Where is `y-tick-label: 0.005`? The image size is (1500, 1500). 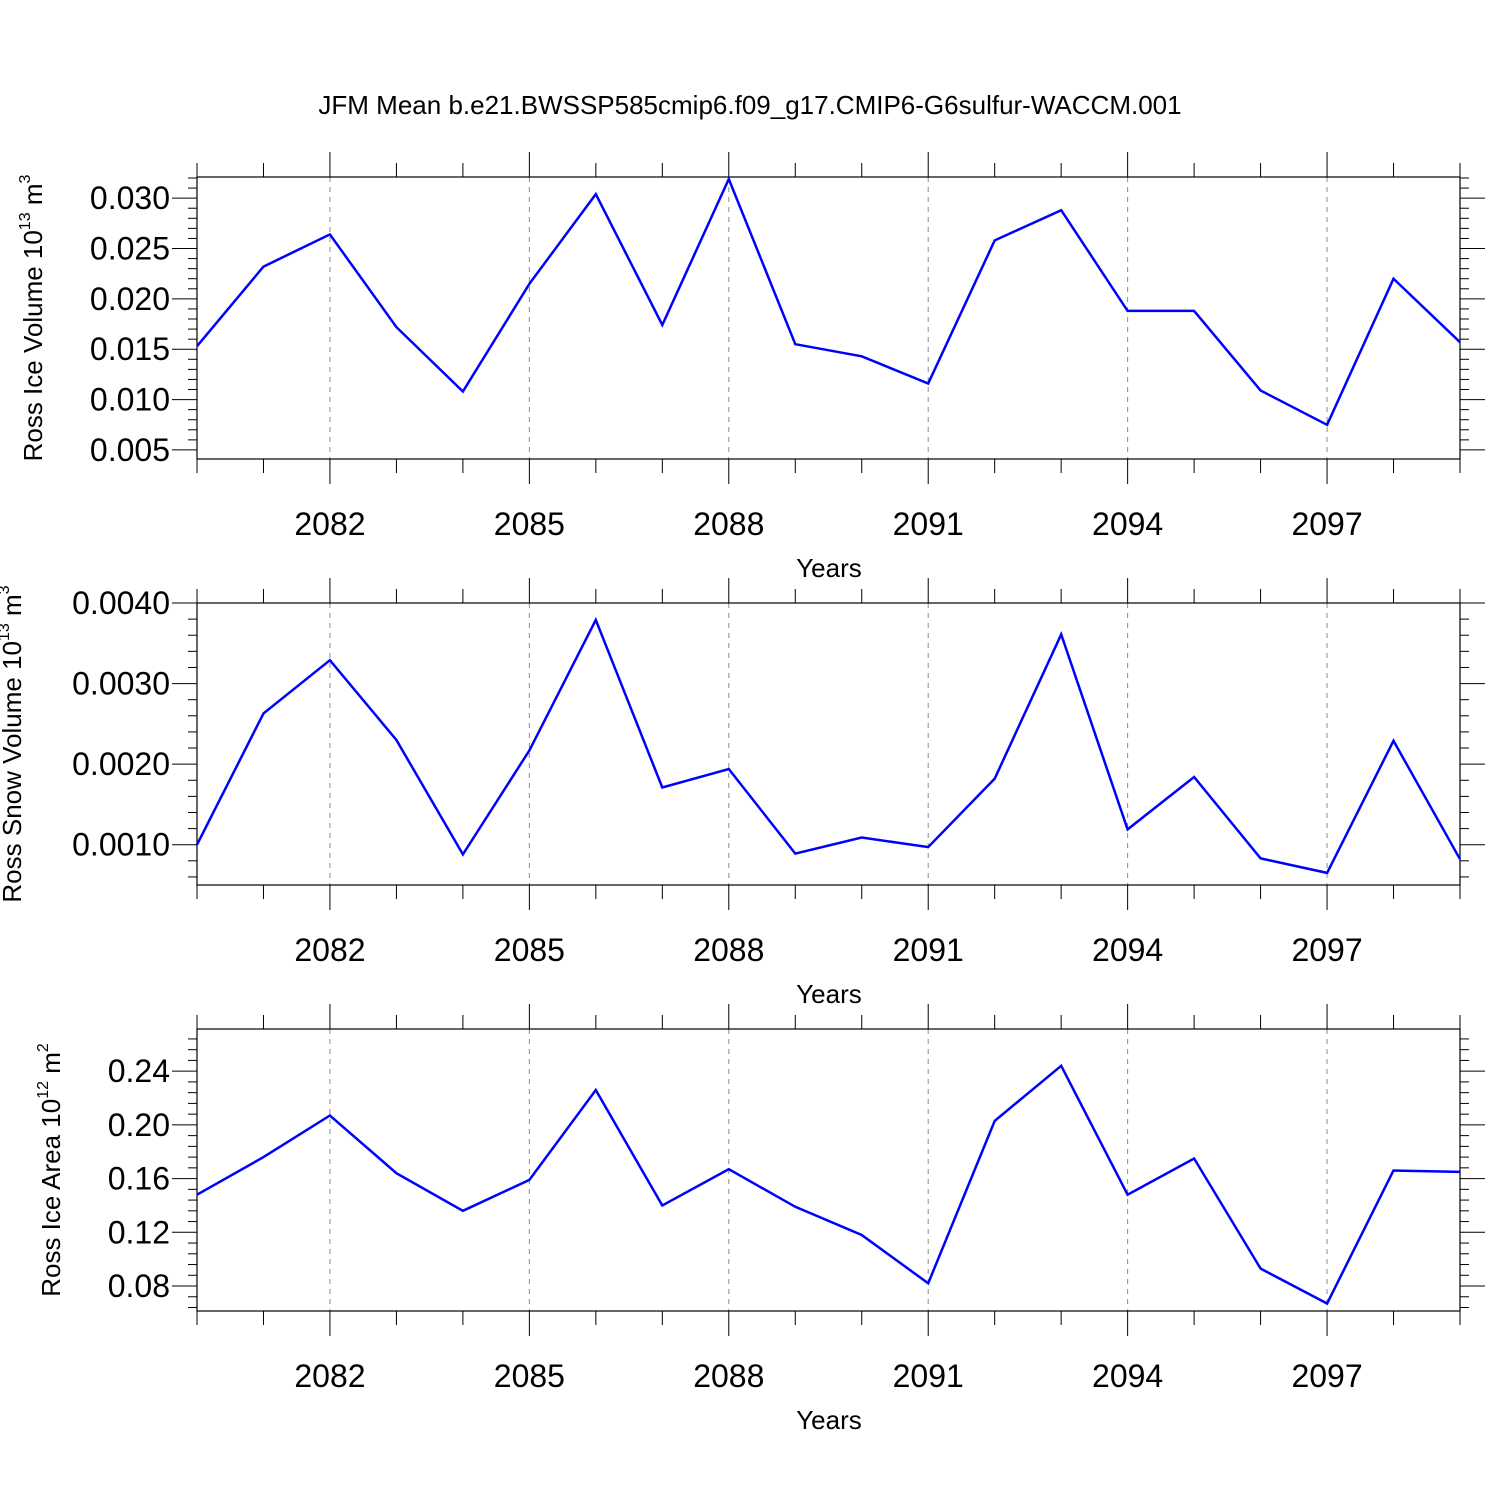
y-tick-label: 0.005 is located at coordinates (130, 450).